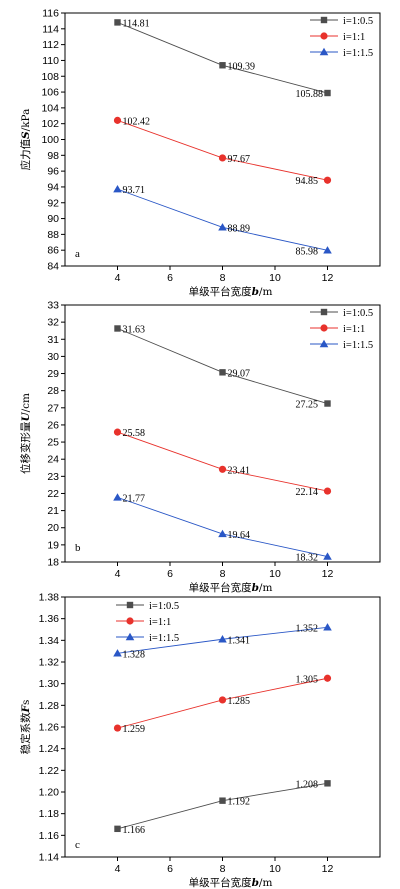 This screenshot has height=889, width=400. Describe the element at coordinates (239, 640) in the screenshot. I see `data-label: 1.341` at that location.